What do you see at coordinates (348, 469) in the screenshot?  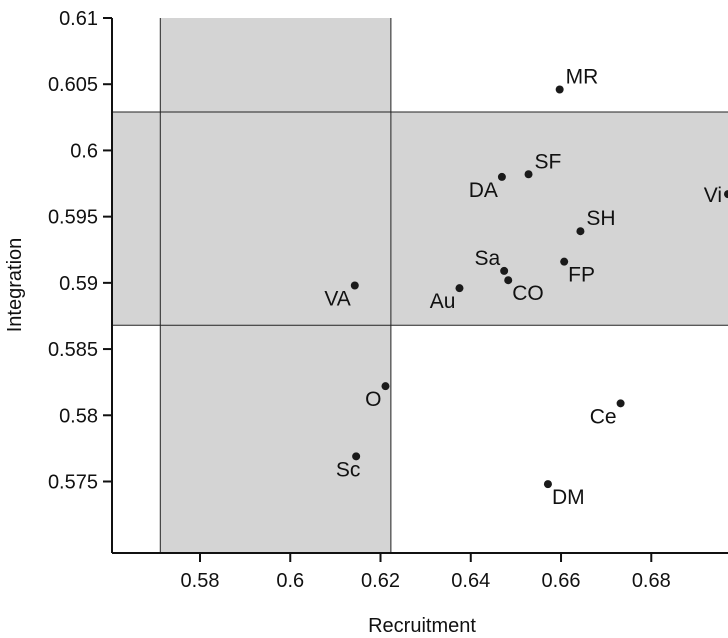 I see `point-label: Sc` at bounding box center [348, 469].